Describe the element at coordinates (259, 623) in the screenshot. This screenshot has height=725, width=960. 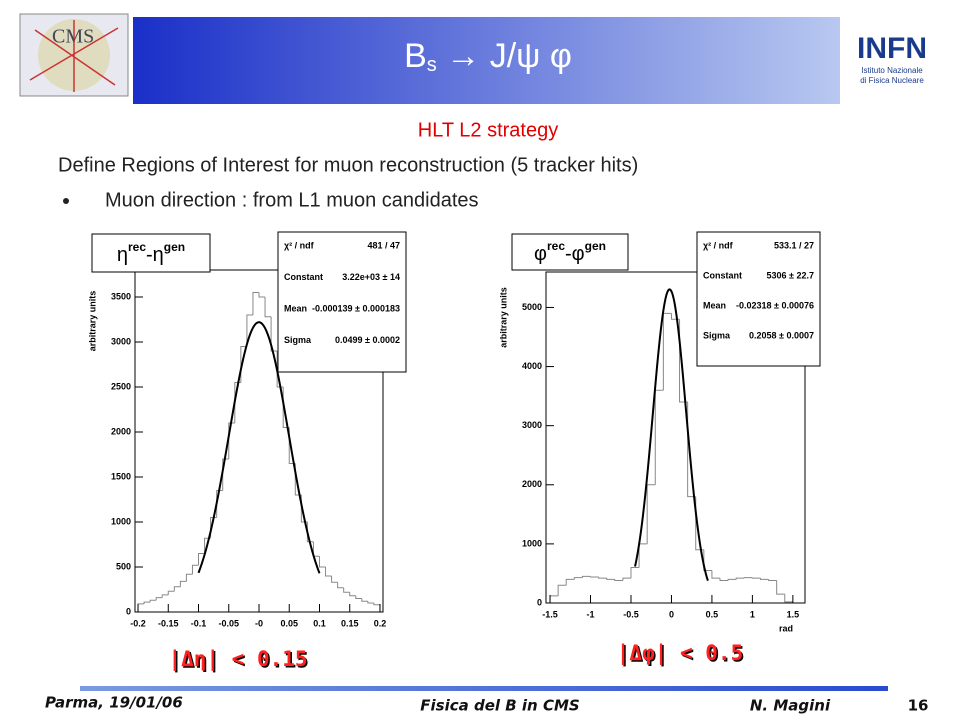
I see `x-tick-label: -0` at that location.